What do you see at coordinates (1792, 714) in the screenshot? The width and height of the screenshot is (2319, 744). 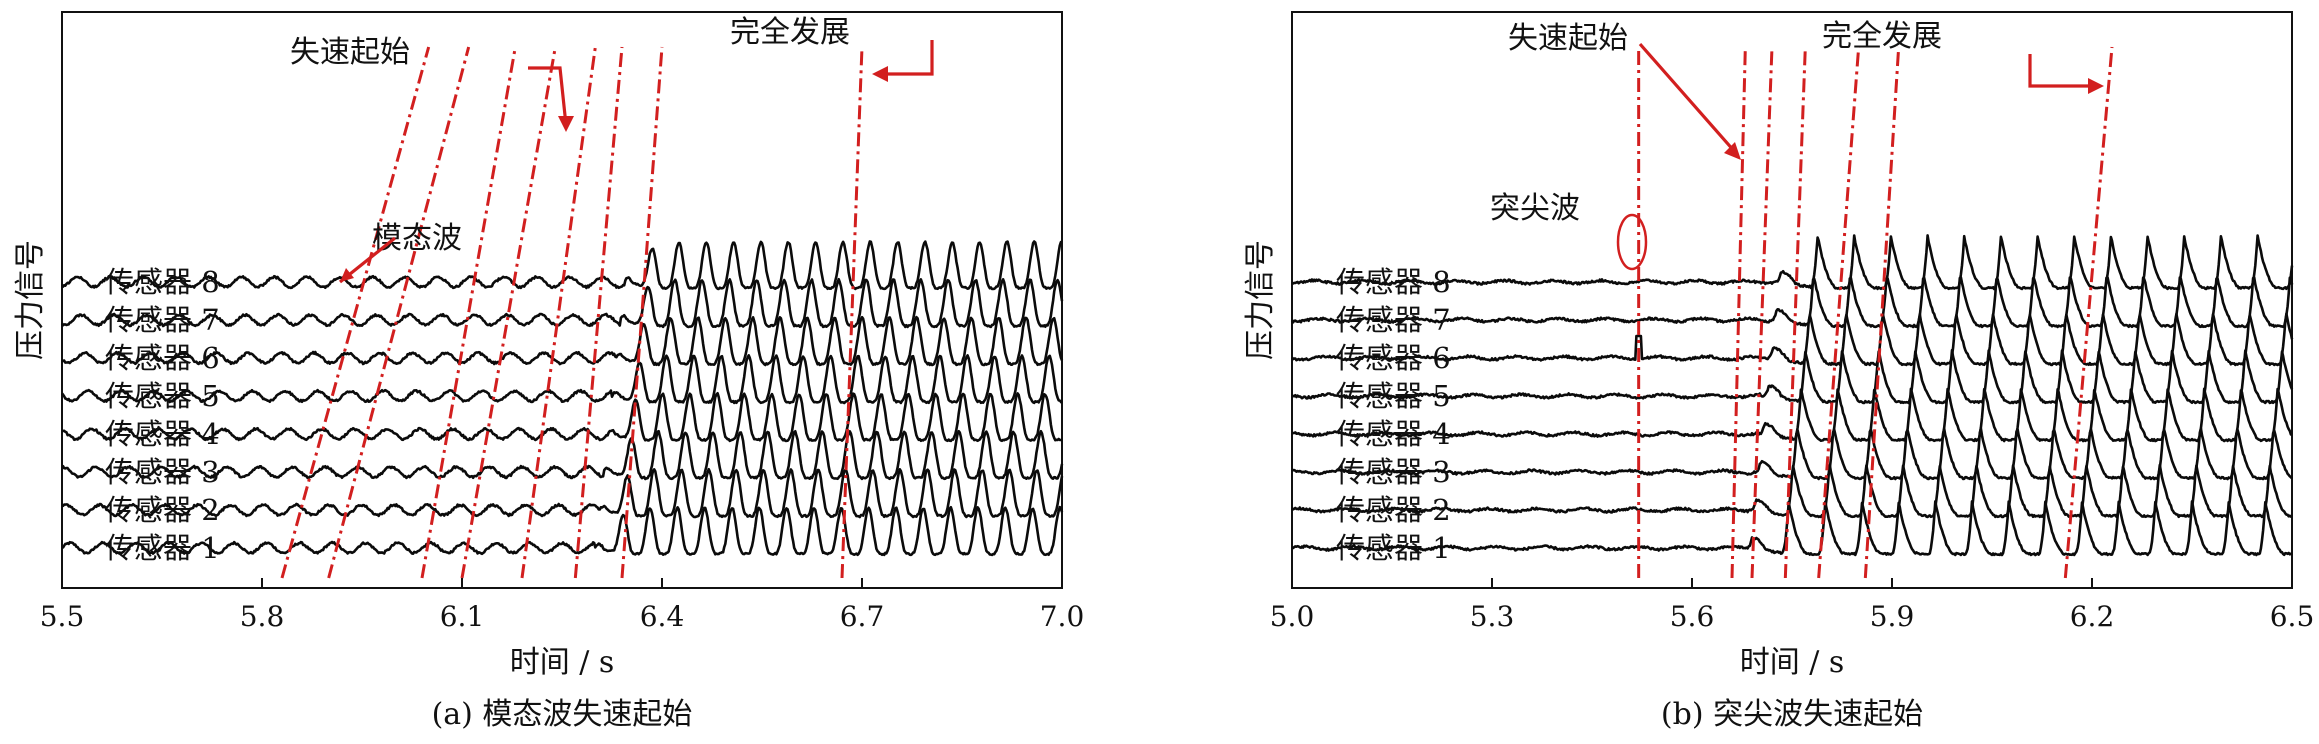 I see `panel-b-caption: (b) 突尖波失速起始` at bounding box center [1792, 714].